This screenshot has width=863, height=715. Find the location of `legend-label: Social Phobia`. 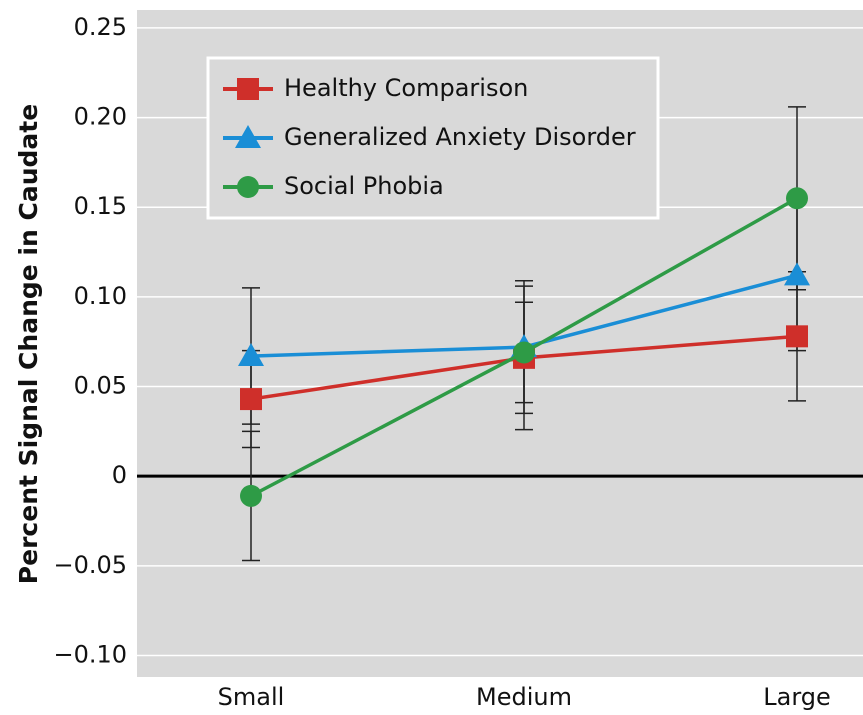

legend-label: Social Phobia is located at coordinates (364, 186).